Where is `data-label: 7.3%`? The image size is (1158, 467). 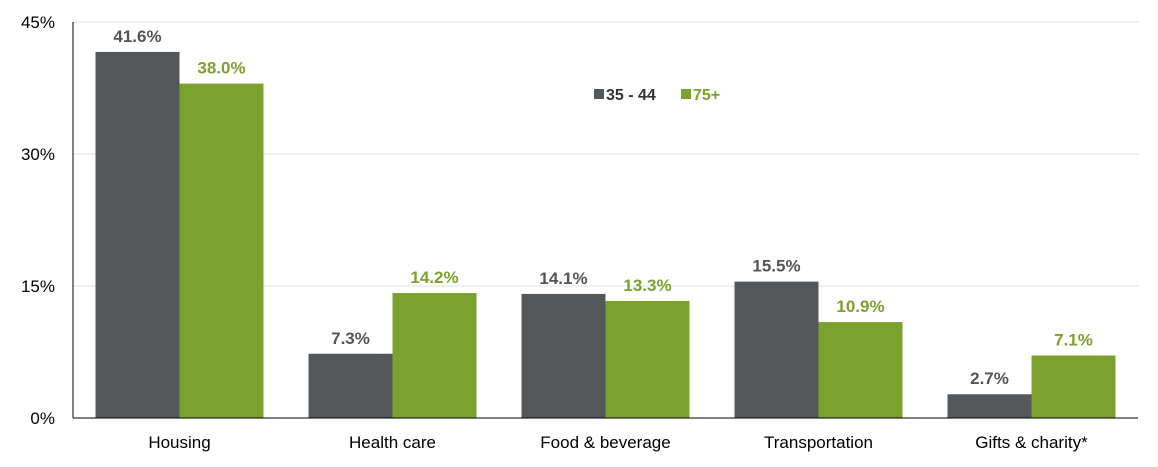
data-label: 7.3% is located at coordinates (350, 338).